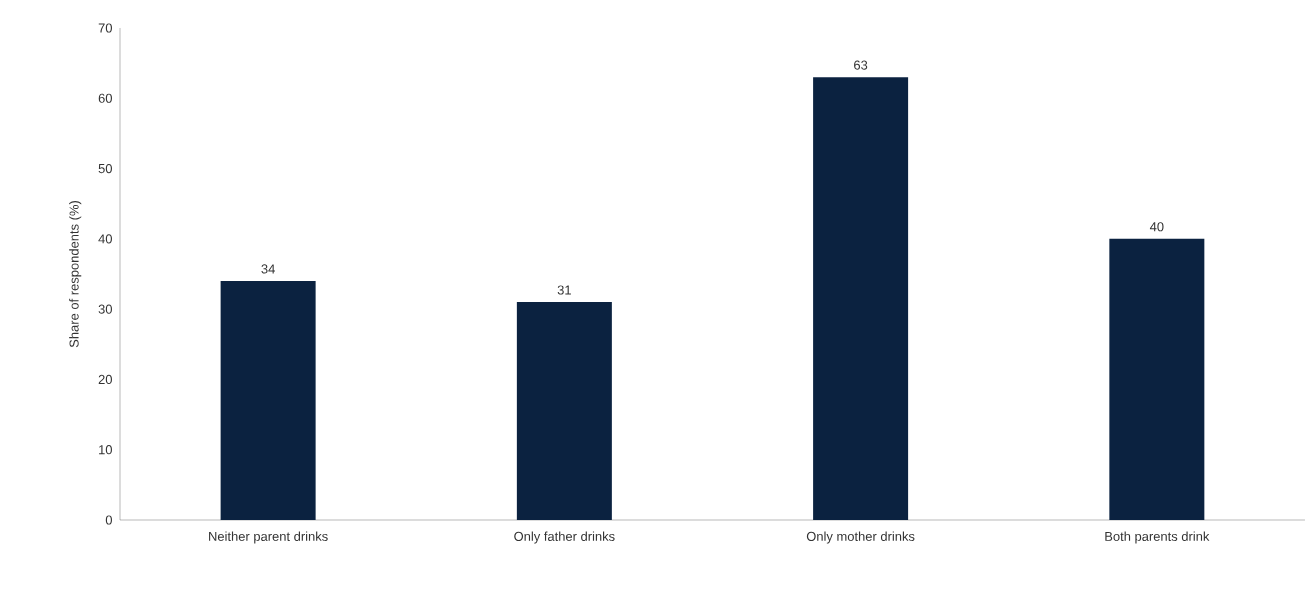 This screenshot has width=1309, height=592. I want to click on data-label: 34, so click(268, 269).